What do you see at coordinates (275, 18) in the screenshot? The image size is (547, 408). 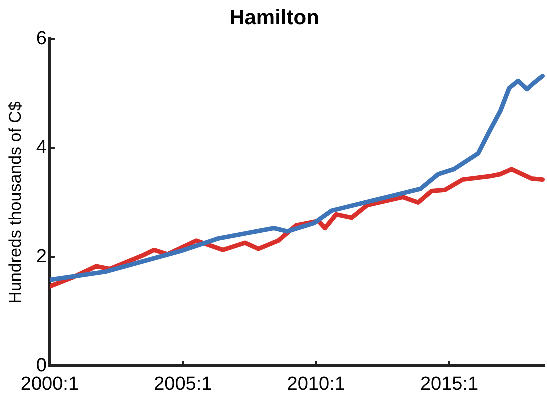 I see `chart-title: Hamilton` at bounding box center [275, 18].